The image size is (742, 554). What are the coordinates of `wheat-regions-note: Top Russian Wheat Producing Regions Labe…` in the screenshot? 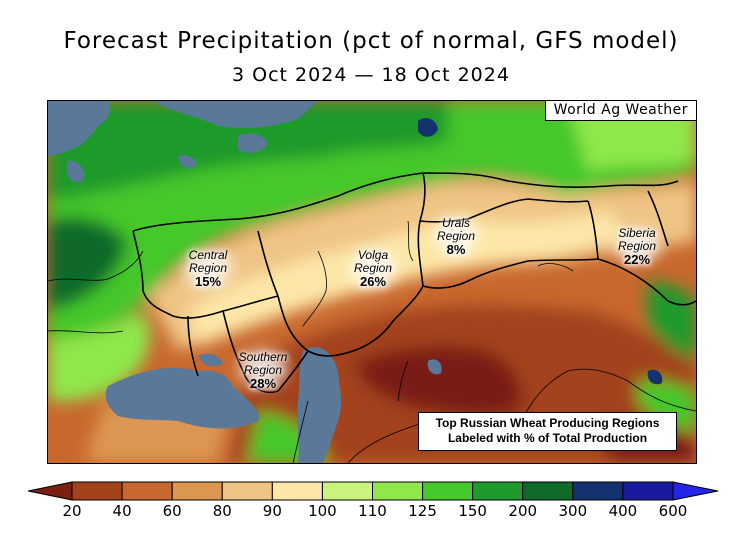 It's located at (547, 431).